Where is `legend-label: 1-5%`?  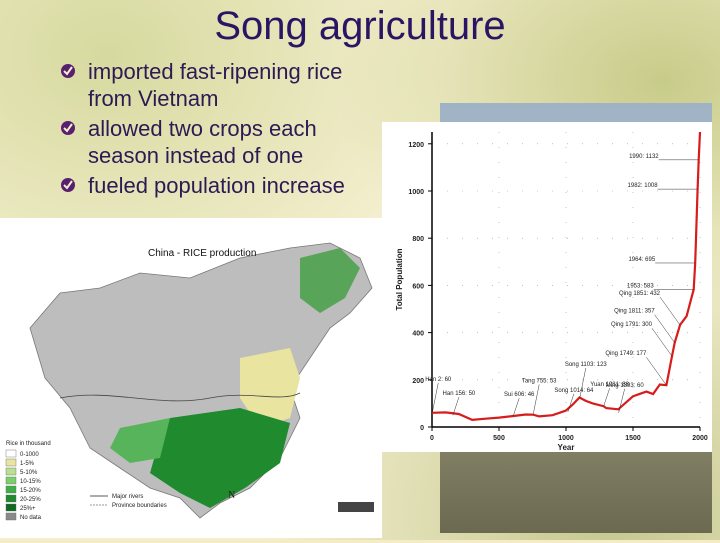
legend-label: 1-5% is located at coordinates (27, 464).